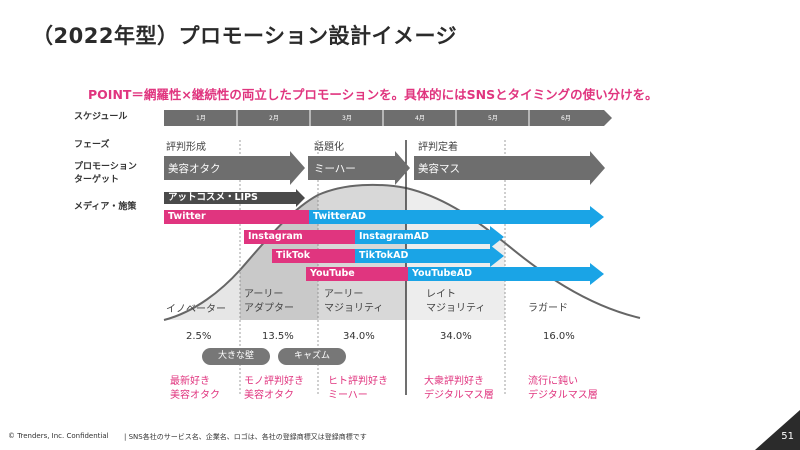  Describe the element at coordinates (236, 217) in the screenshot. I see `twitter-bar` at that location.